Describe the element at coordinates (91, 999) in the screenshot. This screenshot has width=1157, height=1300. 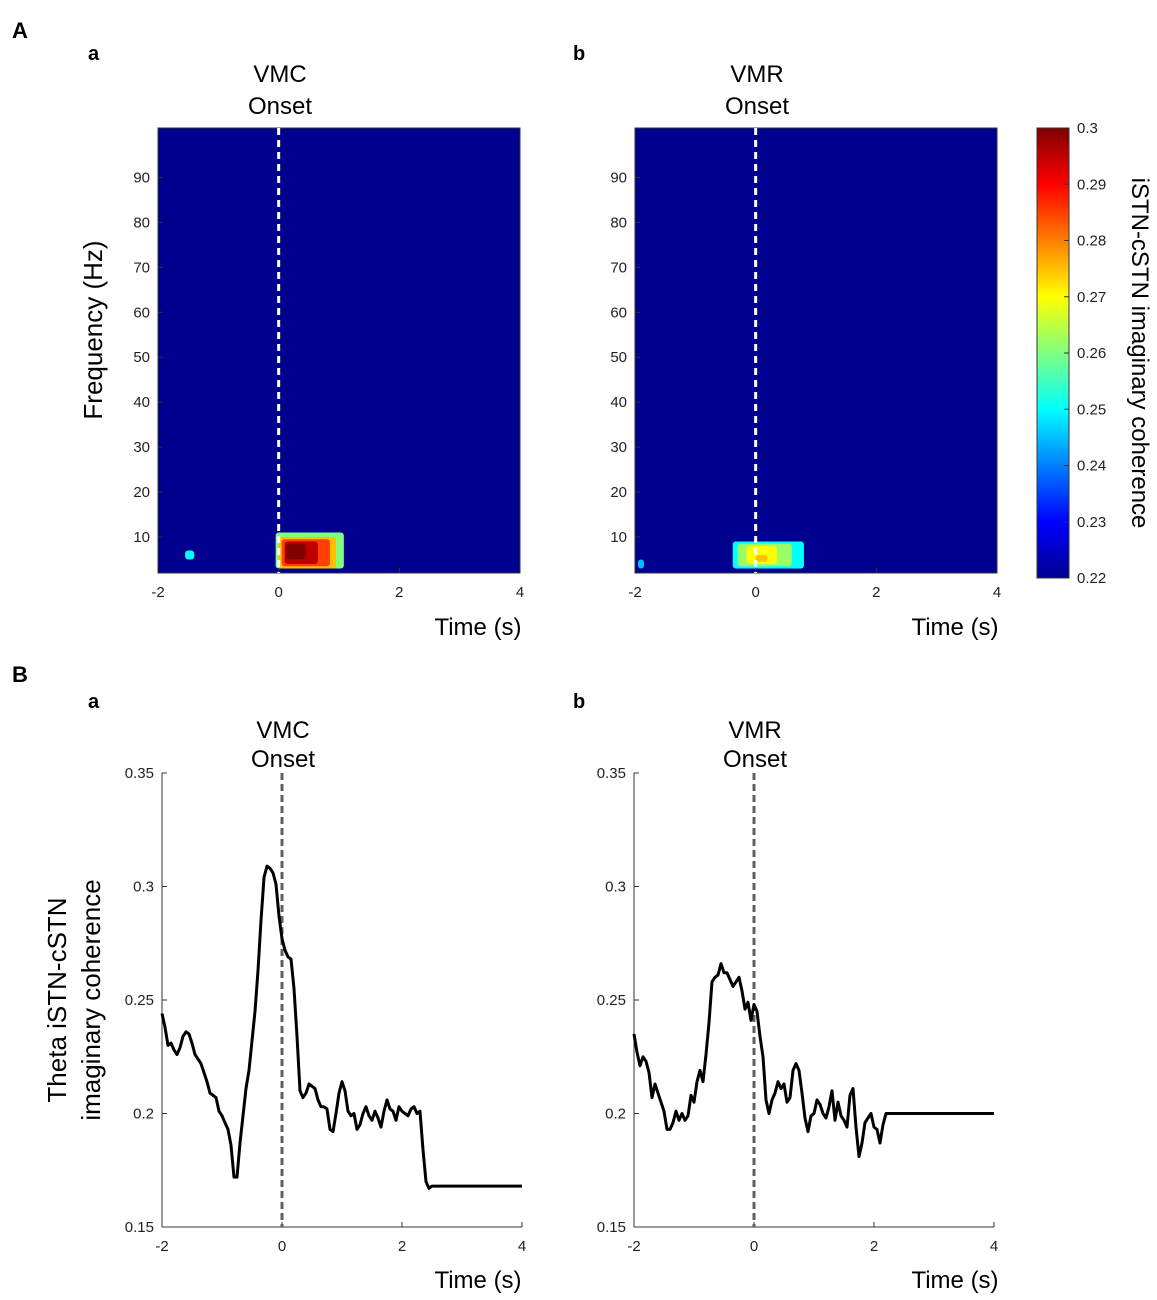
I see `y-axis-label-line2: imaginary coherence` at that location.